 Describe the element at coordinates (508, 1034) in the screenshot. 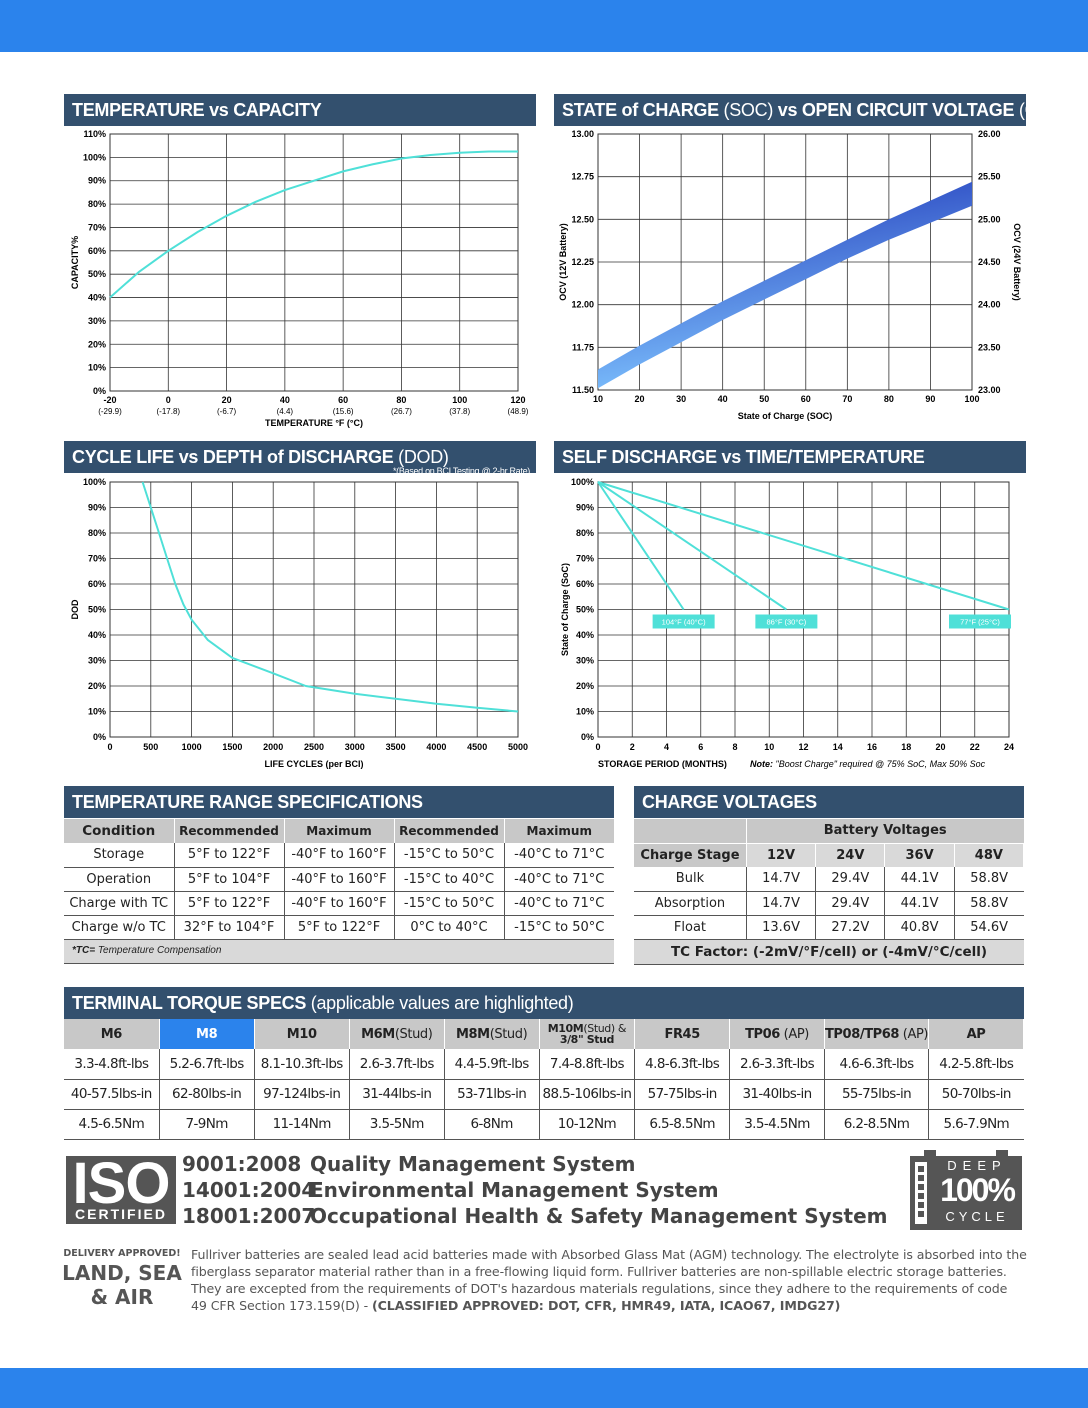

I see `torque-header-light: (Stud)` at that location.